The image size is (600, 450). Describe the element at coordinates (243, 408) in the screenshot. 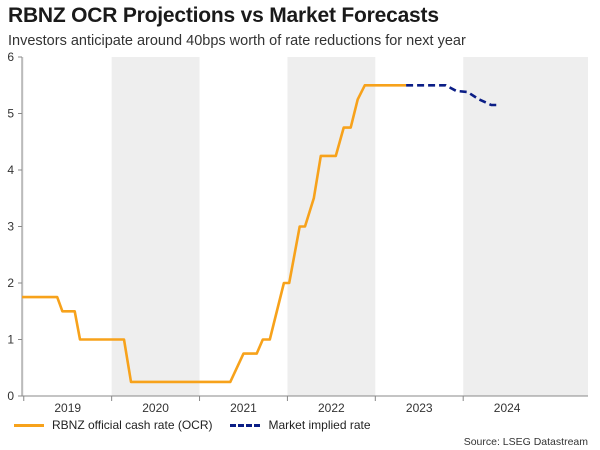

I see `x-tick-label-2021: 2021` at that location.